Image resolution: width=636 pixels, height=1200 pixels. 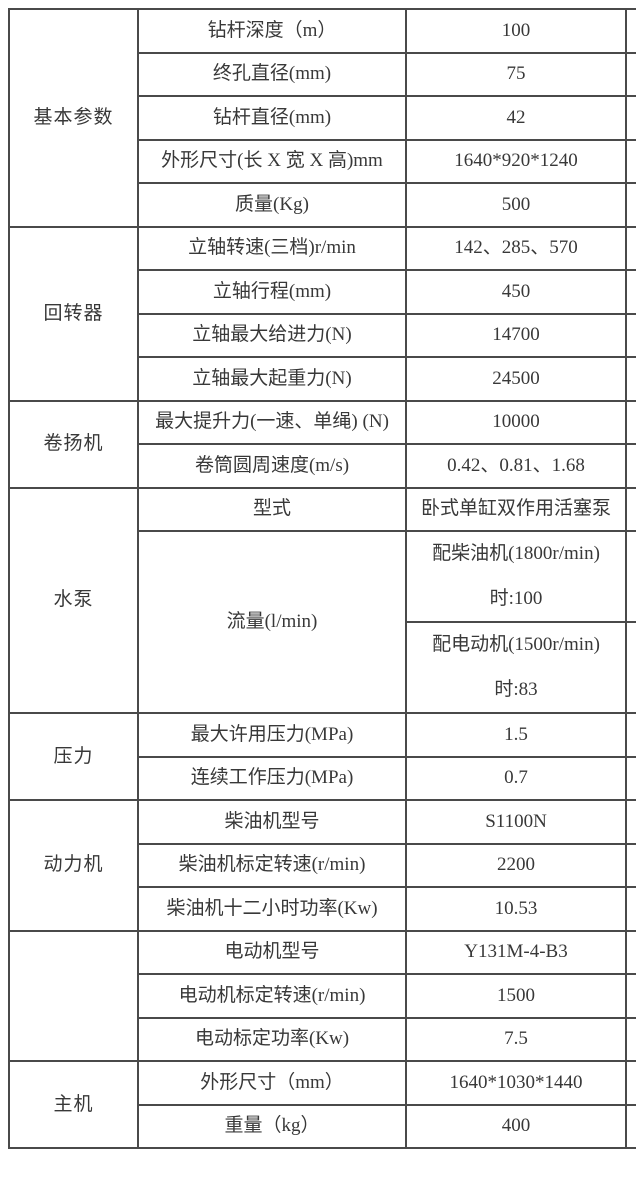 What do you see at coordinates (516, 667) in the screenshot?
I see `param-value-flow-electric: 配电动机(1500r/min) 时:83` at bounding box center [516, 667].